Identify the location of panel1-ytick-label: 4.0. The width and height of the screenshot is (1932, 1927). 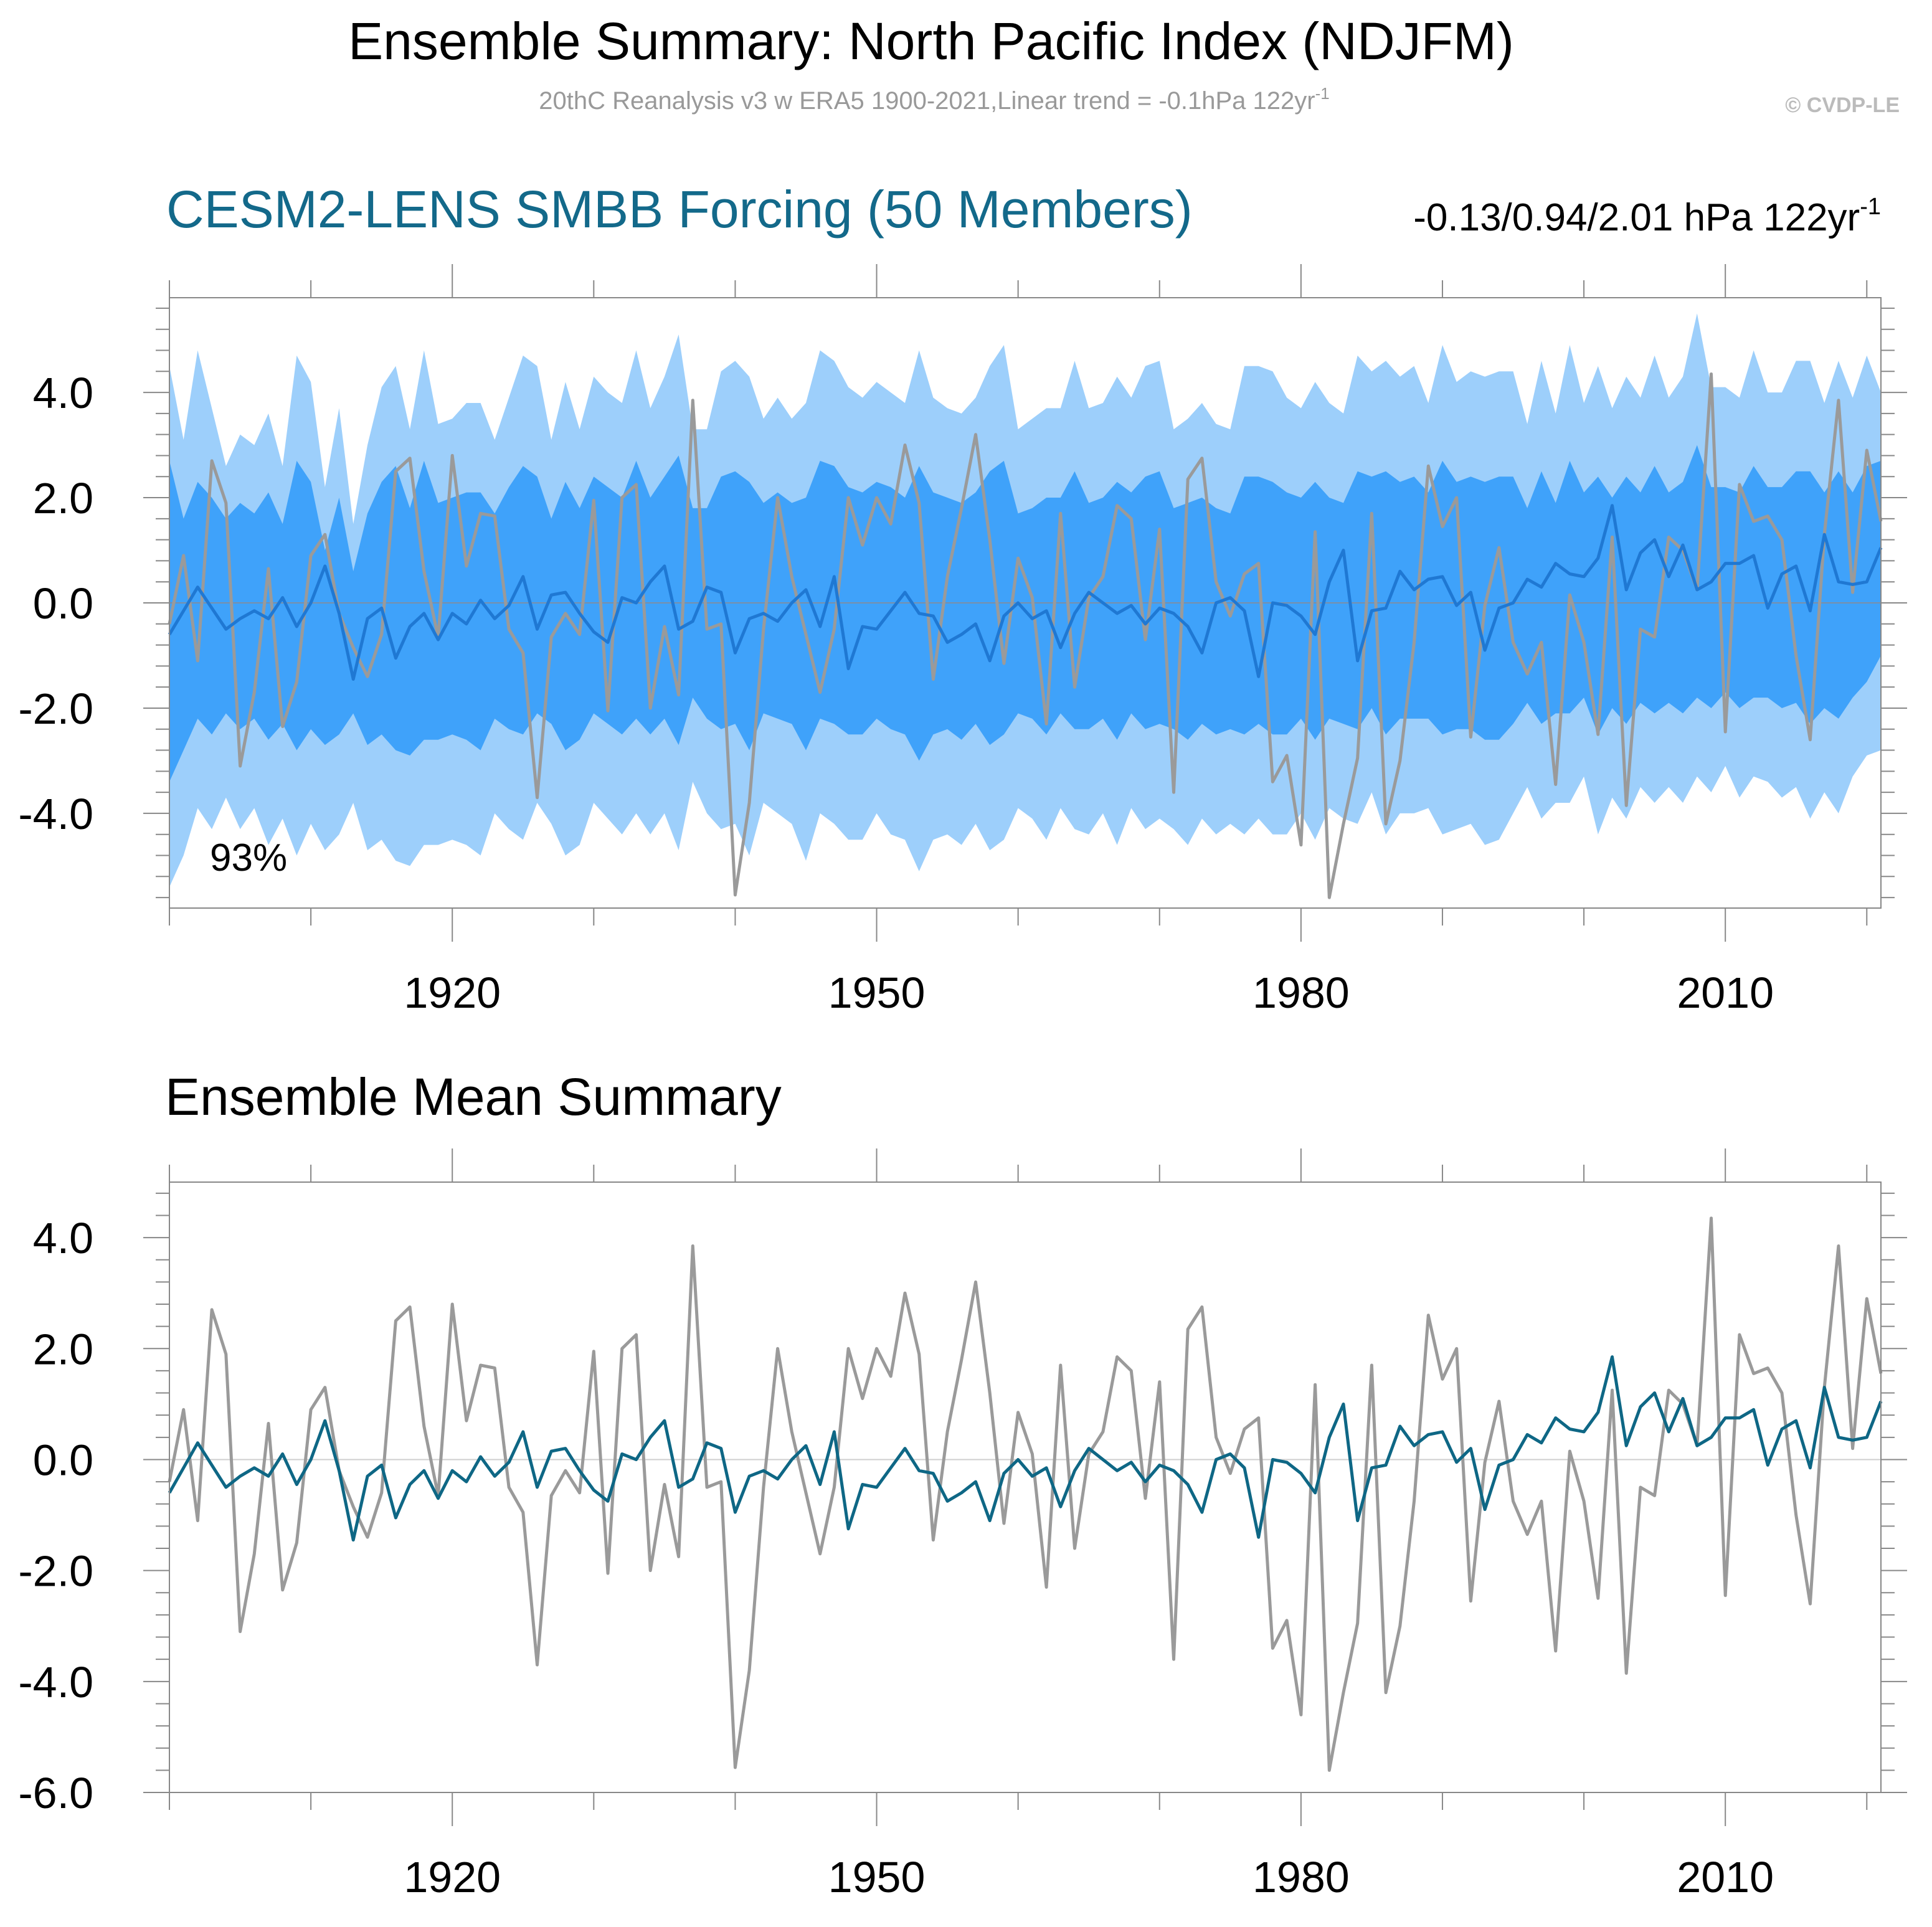
(63, 393).